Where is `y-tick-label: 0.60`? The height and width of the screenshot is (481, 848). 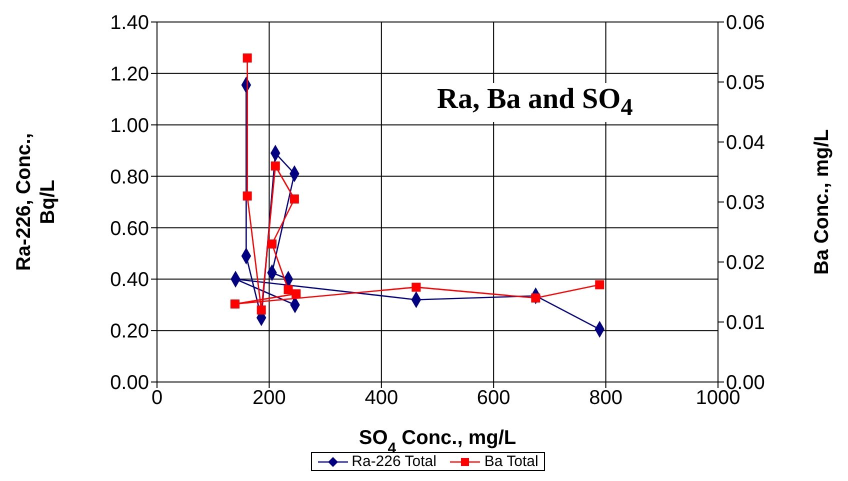
y-tick-label: 0.60 is located at coordinates (129, 229).